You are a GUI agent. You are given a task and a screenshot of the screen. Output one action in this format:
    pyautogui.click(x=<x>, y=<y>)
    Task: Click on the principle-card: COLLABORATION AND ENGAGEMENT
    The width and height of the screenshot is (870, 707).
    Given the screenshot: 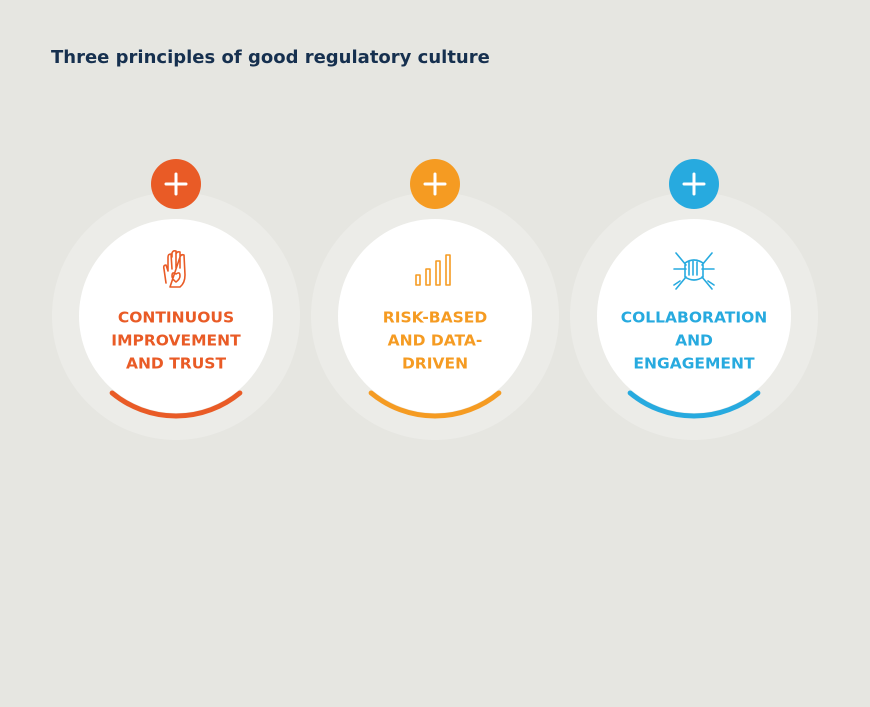 What is the action you would take?
    pyautogui.click(x=694, y=299)
    